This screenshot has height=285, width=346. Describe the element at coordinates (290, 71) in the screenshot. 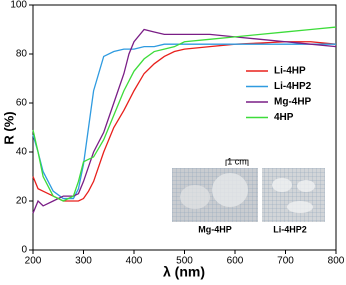

I see `legend-label: Li-4HP` at that location.